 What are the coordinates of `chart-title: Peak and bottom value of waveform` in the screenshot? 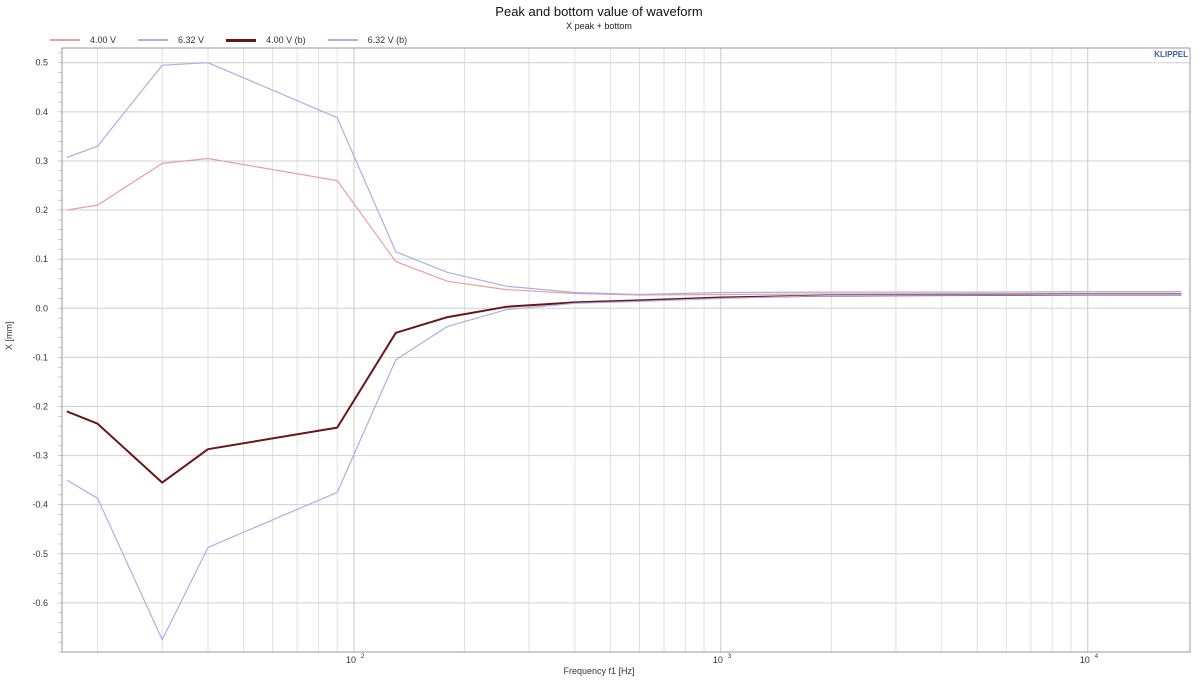 It's located at (599, 11).